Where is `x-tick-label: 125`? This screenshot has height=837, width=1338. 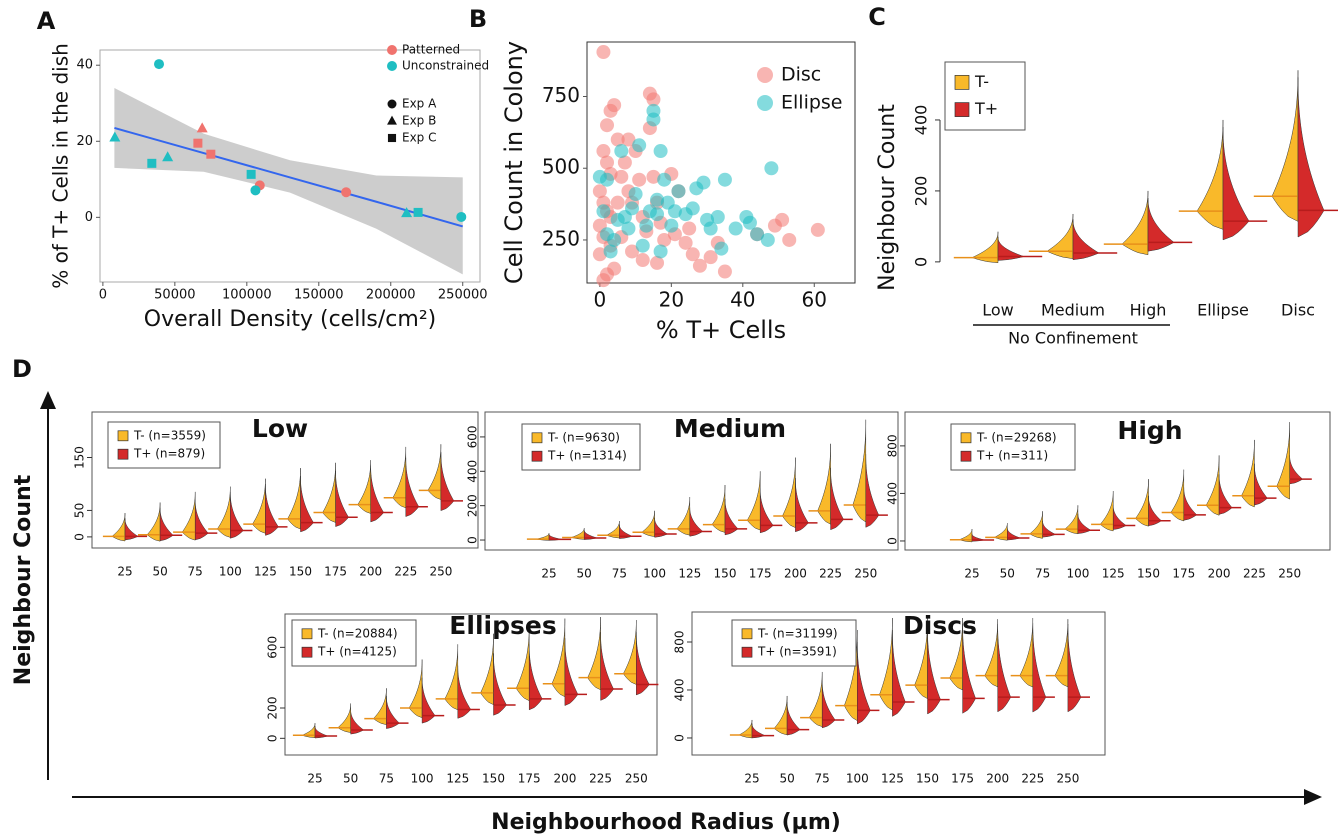 x-tick-label: 125 is located at coordinates (265, 572).